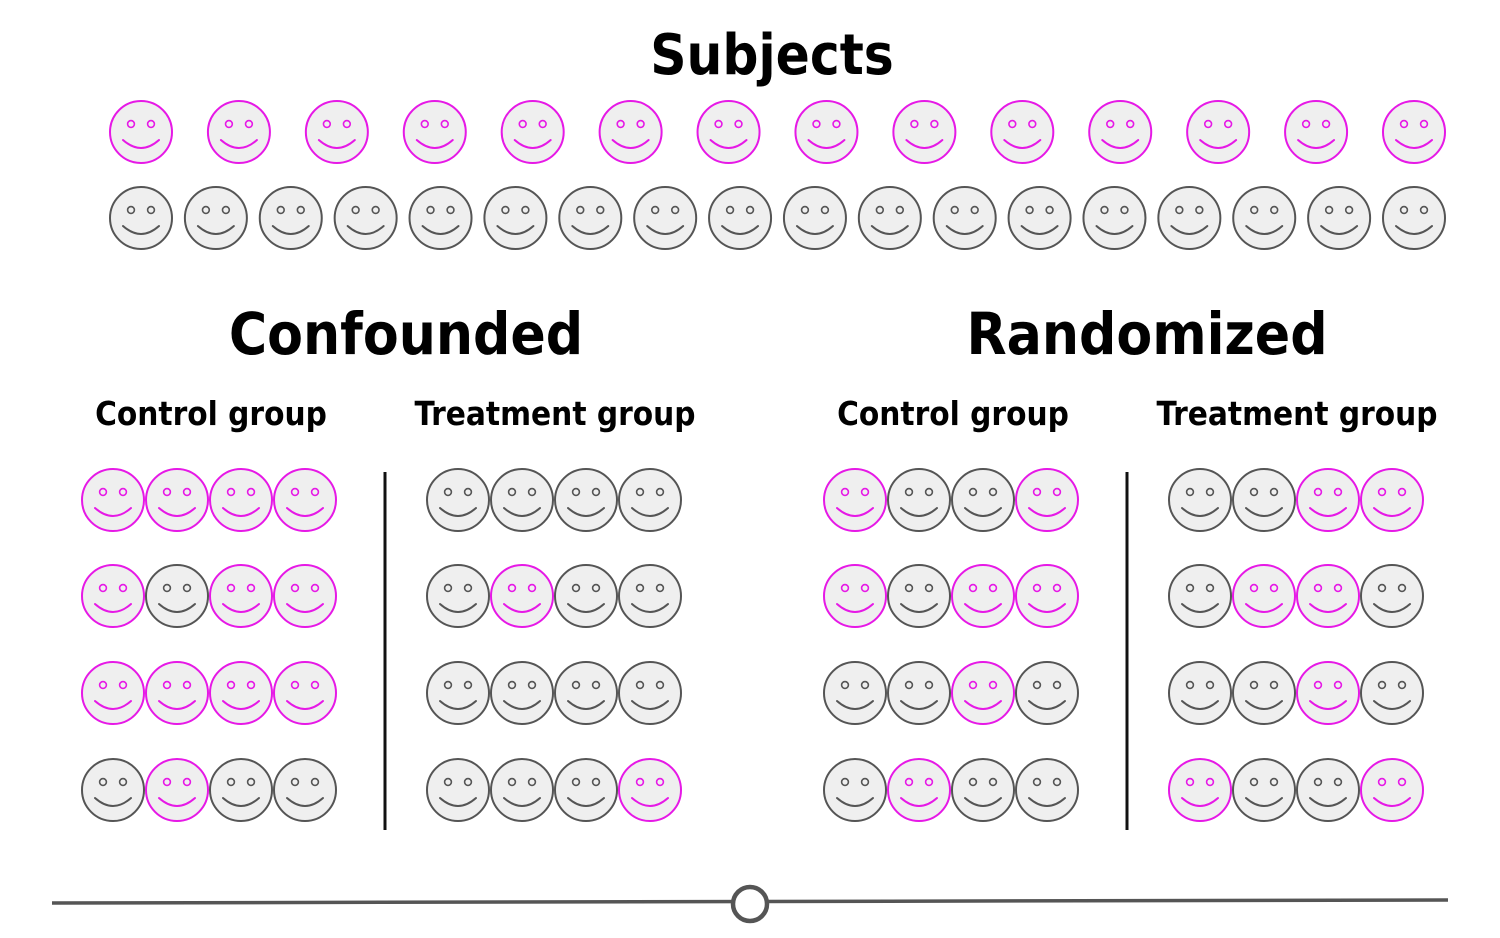 This screenshot has height=938, width=1500. I want to click on confounded-control-title: Control group, so click(211, 413).